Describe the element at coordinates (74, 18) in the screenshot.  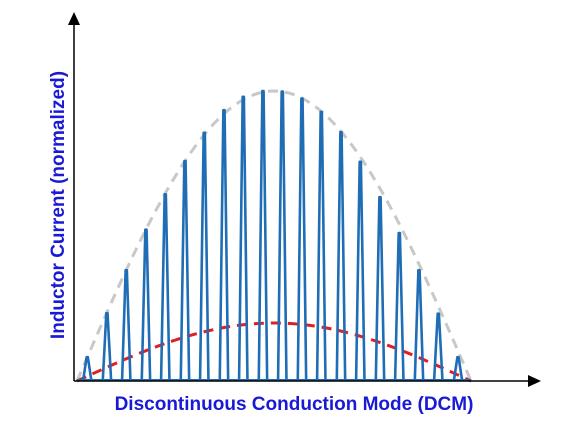
I see `y-axis-arrow` at that location.